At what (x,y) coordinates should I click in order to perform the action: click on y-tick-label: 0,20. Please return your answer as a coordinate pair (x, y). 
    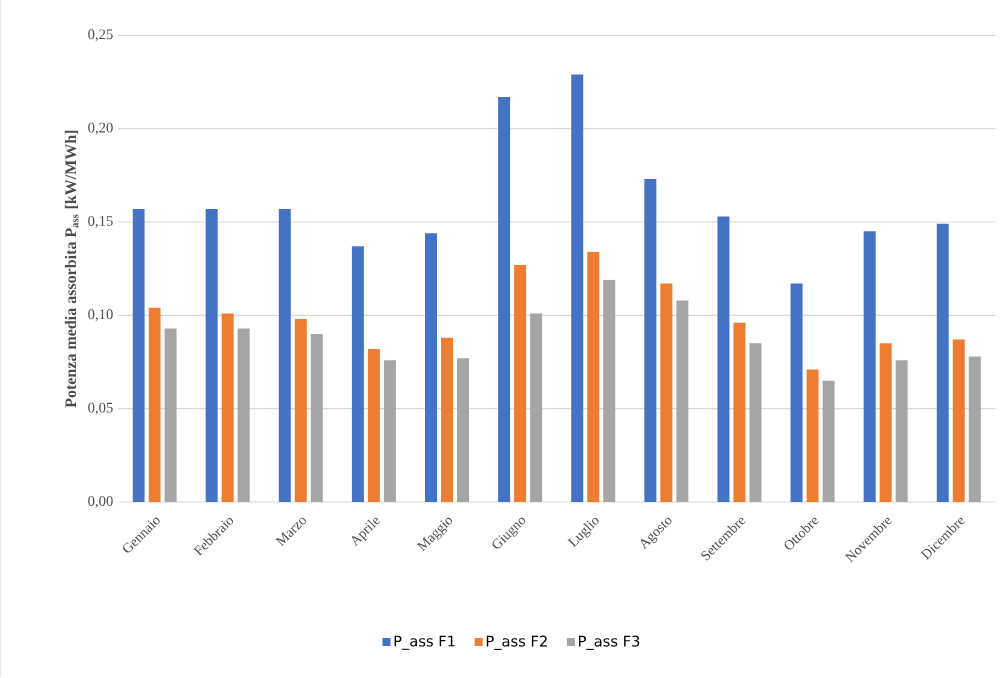
    Looking at the image, I should click on (100, 128).